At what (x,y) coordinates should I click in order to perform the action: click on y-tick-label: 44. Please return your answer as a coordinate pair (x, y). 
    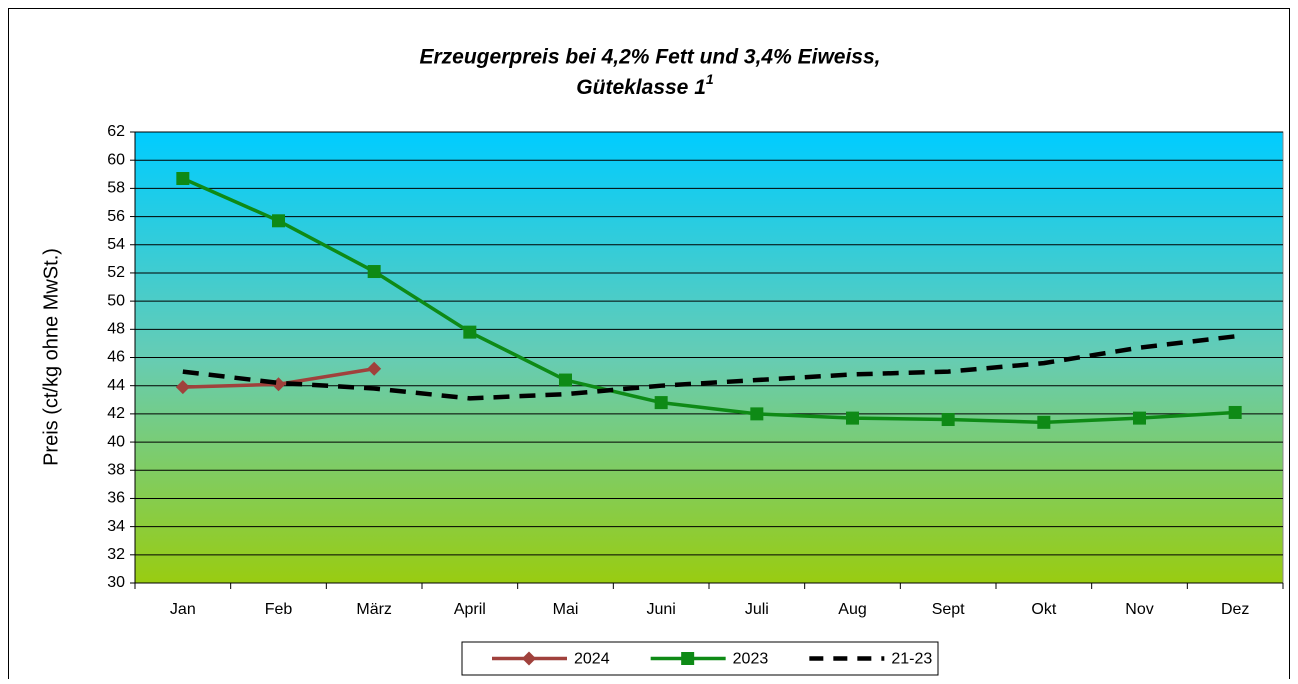
    Looking at the image, I should click on (116, 385).